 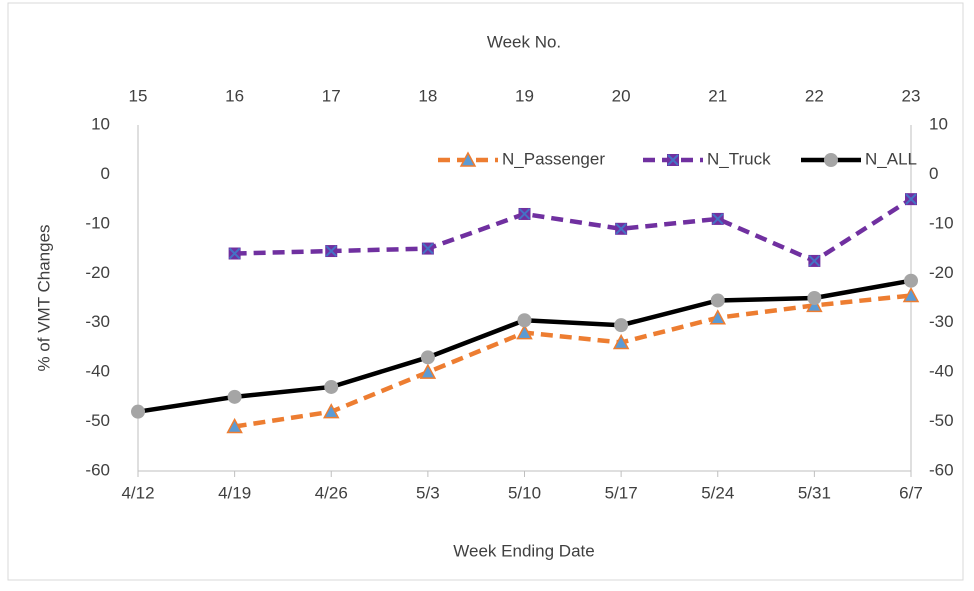 What do you see at coordinates (97, 469) in the screenshot?
I see `y-tick-label: -60` at bounding box center [97, 469].